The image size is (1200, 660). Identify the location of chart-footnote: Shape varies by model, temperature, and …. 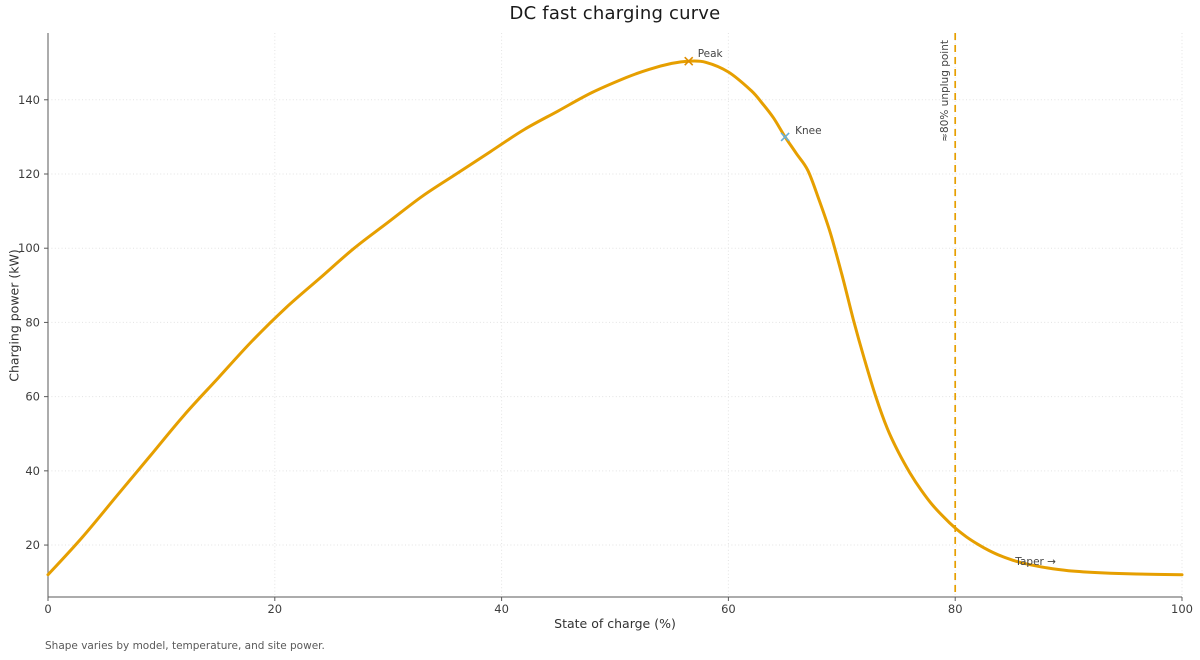
(185, 646).